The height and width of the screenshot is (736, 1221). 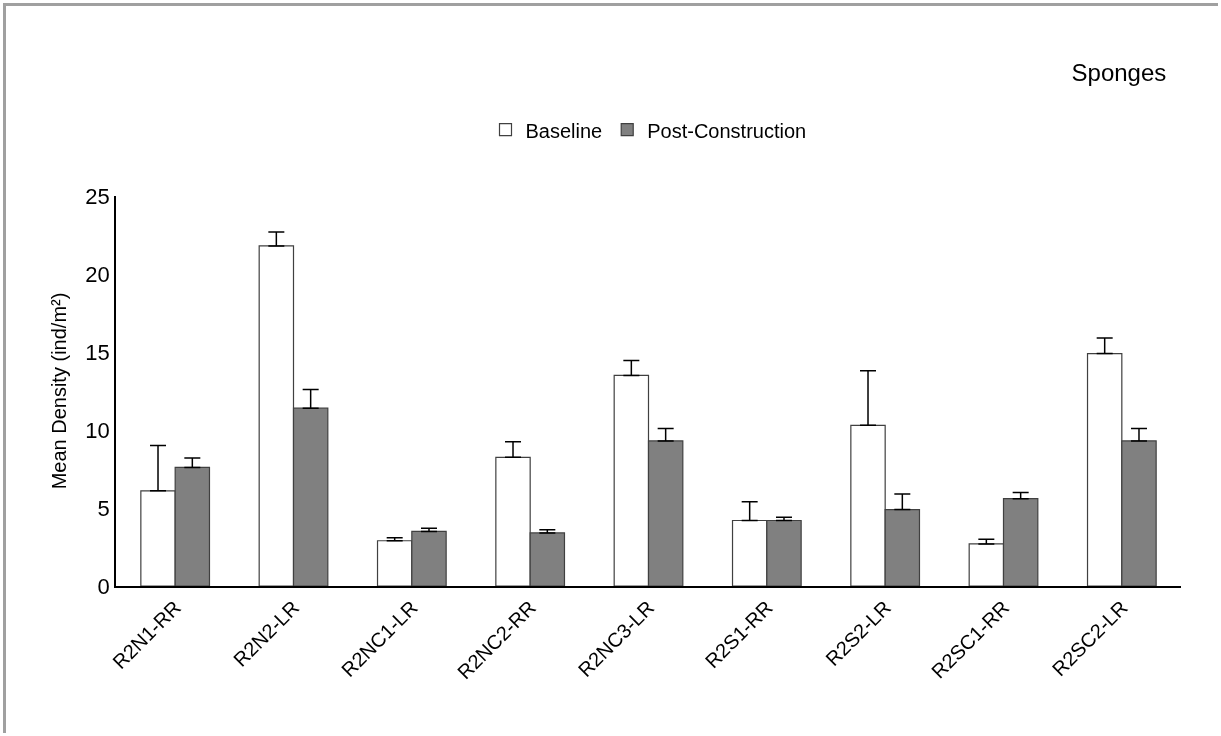 I want to click on y-tick-label: 25, so click(x=97, y=196).